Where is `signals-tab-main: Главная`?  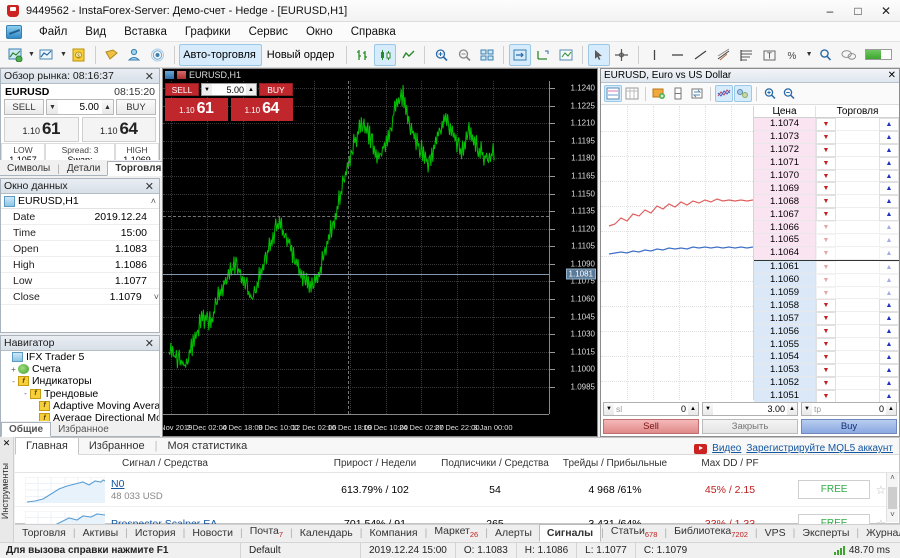 signals-tab-main: Главная is located at coordinates (47, 446).